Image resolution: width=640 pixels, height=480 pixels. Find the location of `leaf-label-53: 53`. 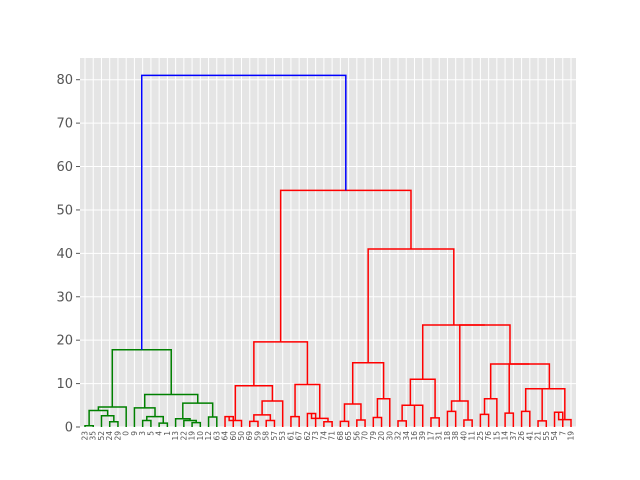

leaf-label-53: 53 is located at coordinates (282, 436).